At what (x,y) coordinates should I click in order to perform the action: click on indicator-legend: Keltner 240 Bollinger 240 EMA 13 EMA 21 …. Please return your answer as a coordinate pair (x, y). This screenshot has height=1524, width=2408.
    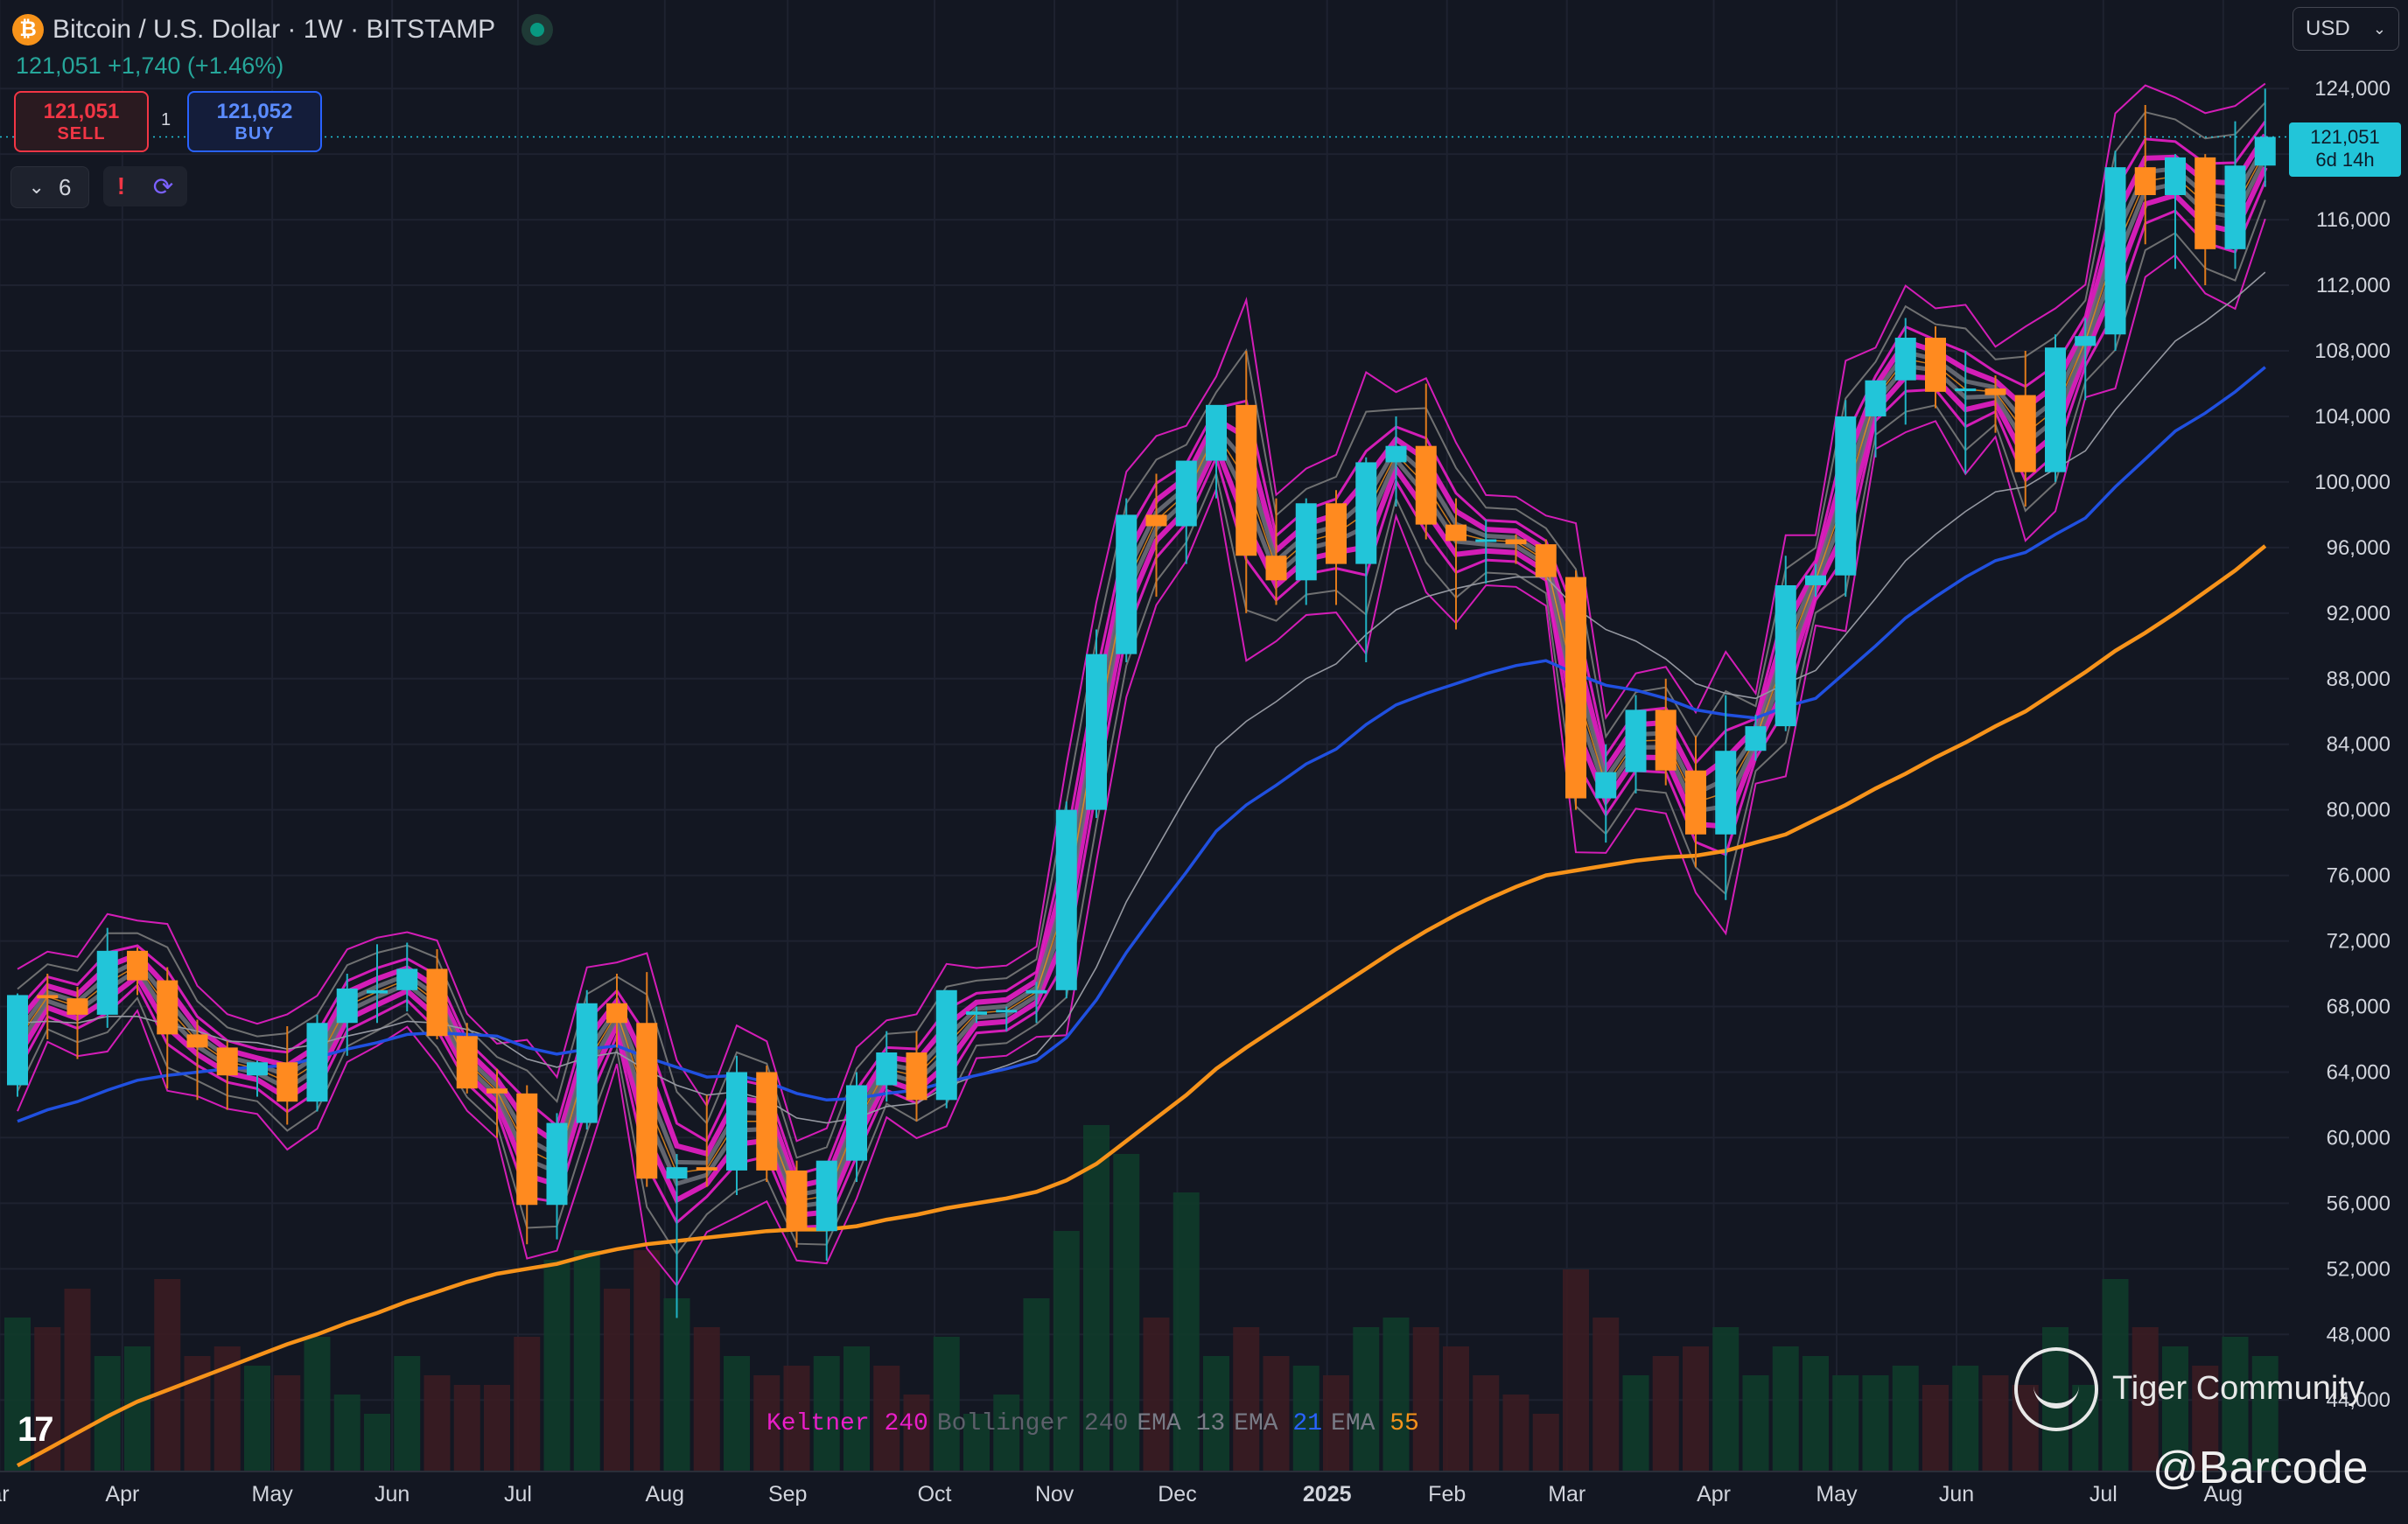
    Looking at the image, I should click on (1092, 1423).